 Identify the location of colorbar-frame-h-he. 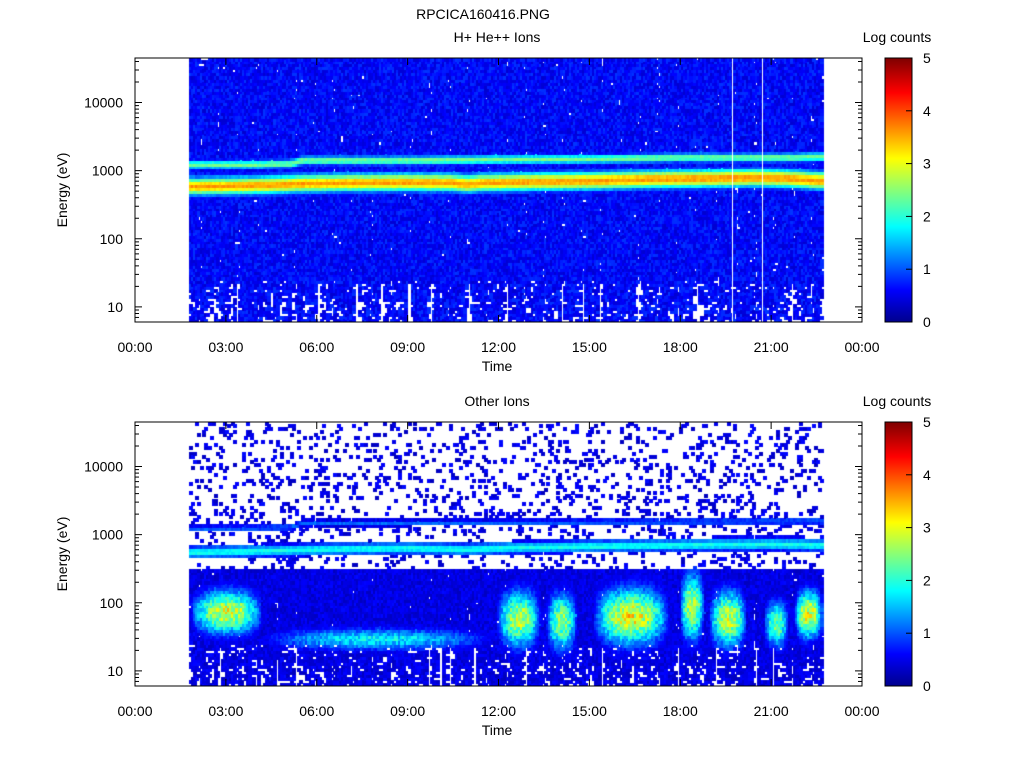
(898, 190).